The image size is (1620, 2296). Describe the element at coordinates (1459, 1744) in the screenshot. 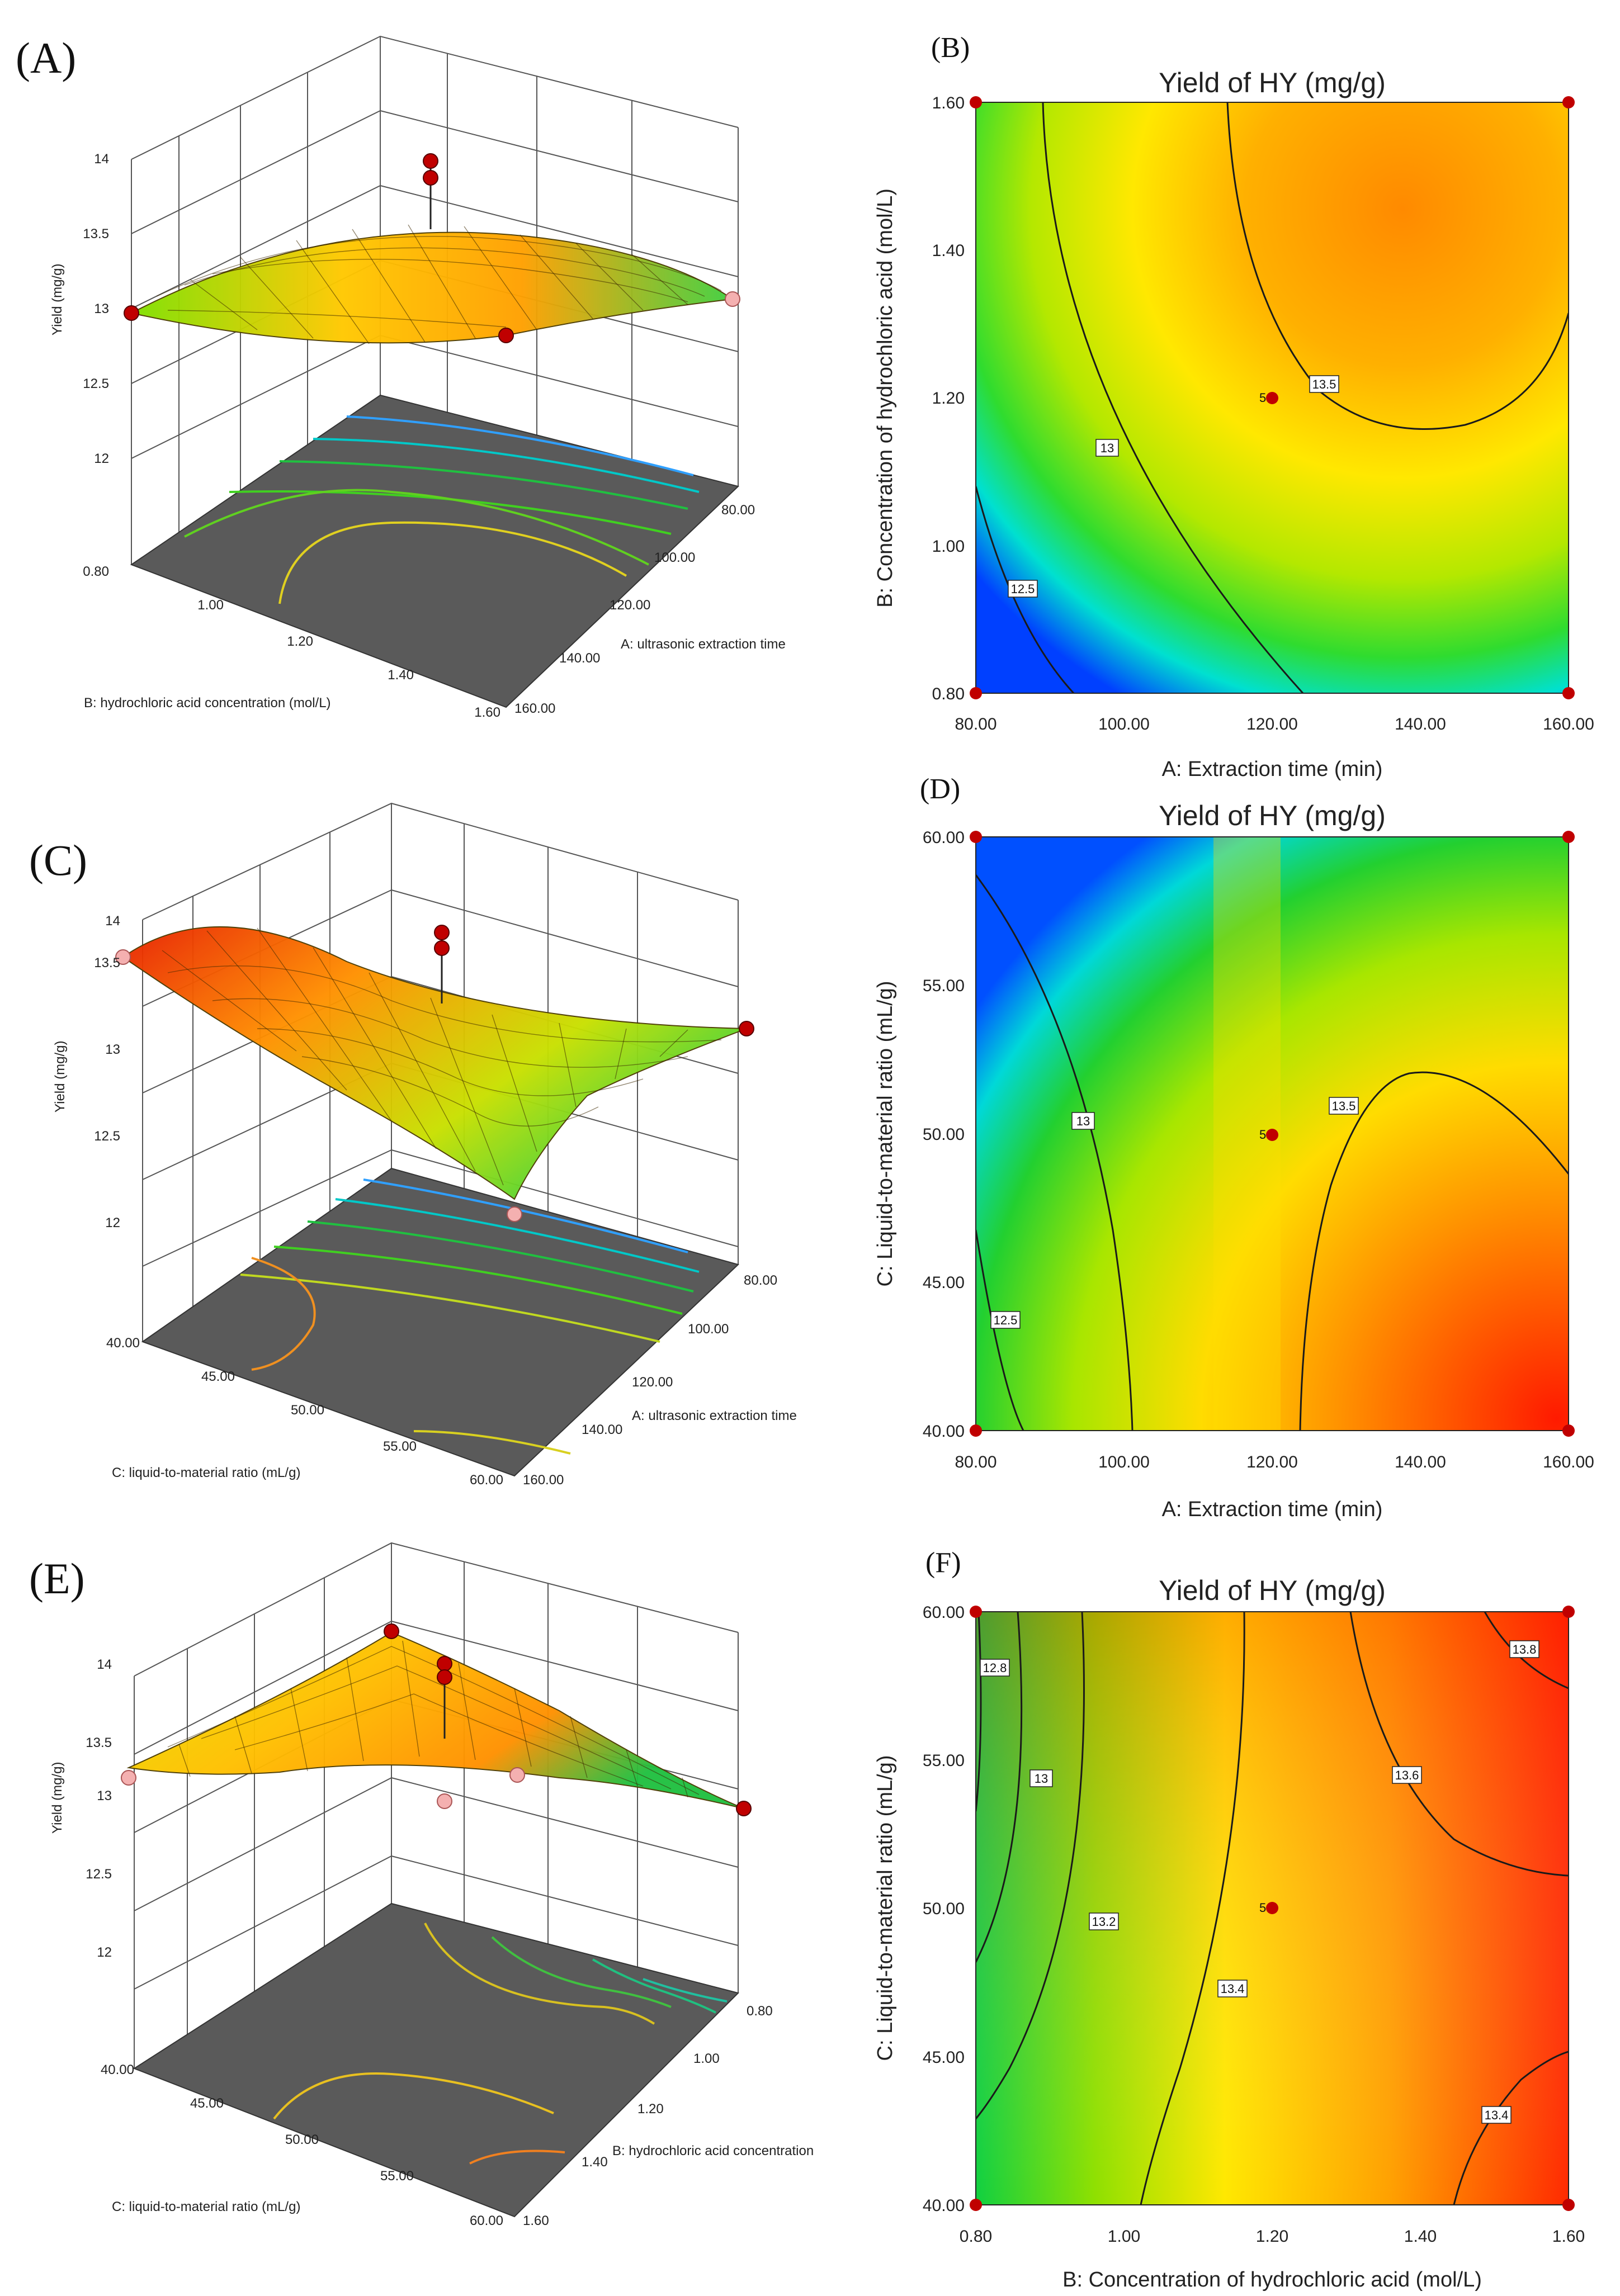

I see `contour-line-f-13.6` at that location.